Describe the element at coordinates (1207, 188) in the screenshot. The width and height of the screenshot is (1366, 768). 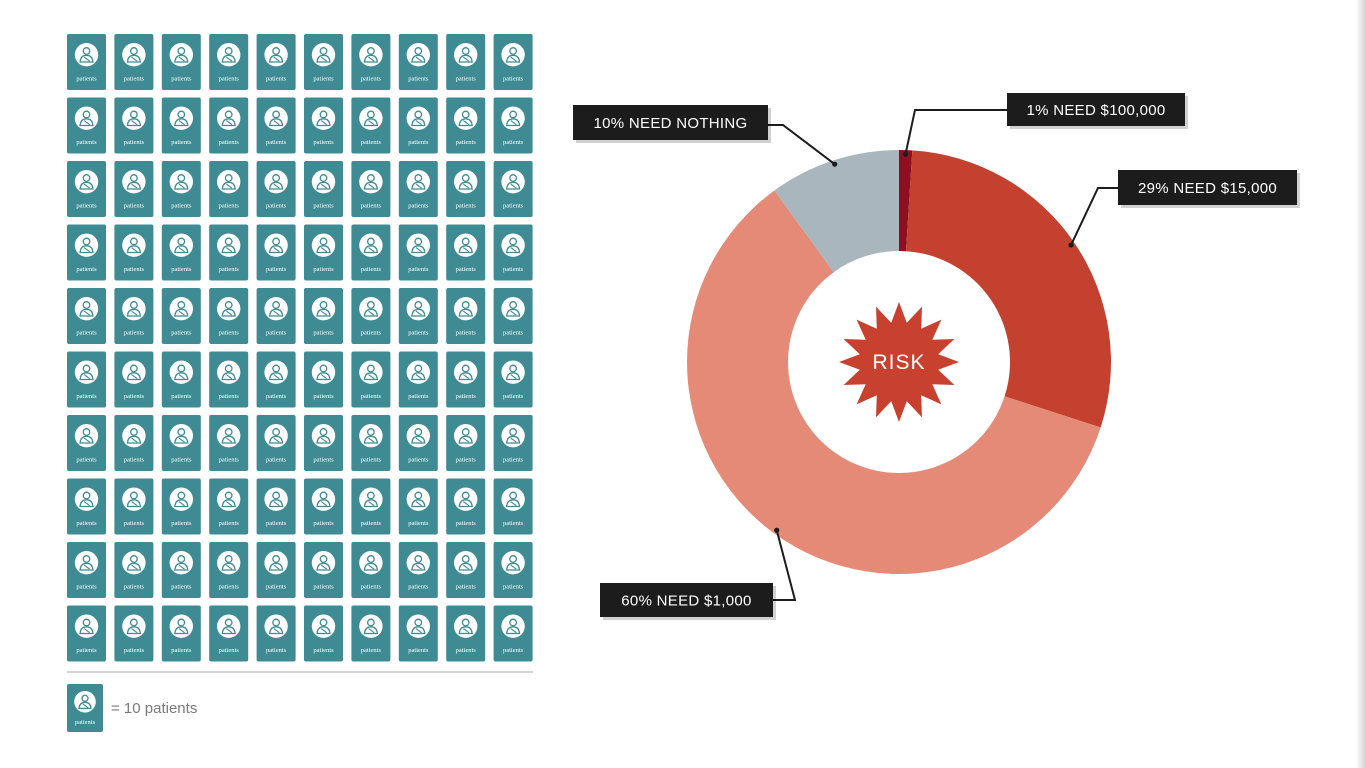
I see `callout-label: 29% NEED $15,000` at that location.